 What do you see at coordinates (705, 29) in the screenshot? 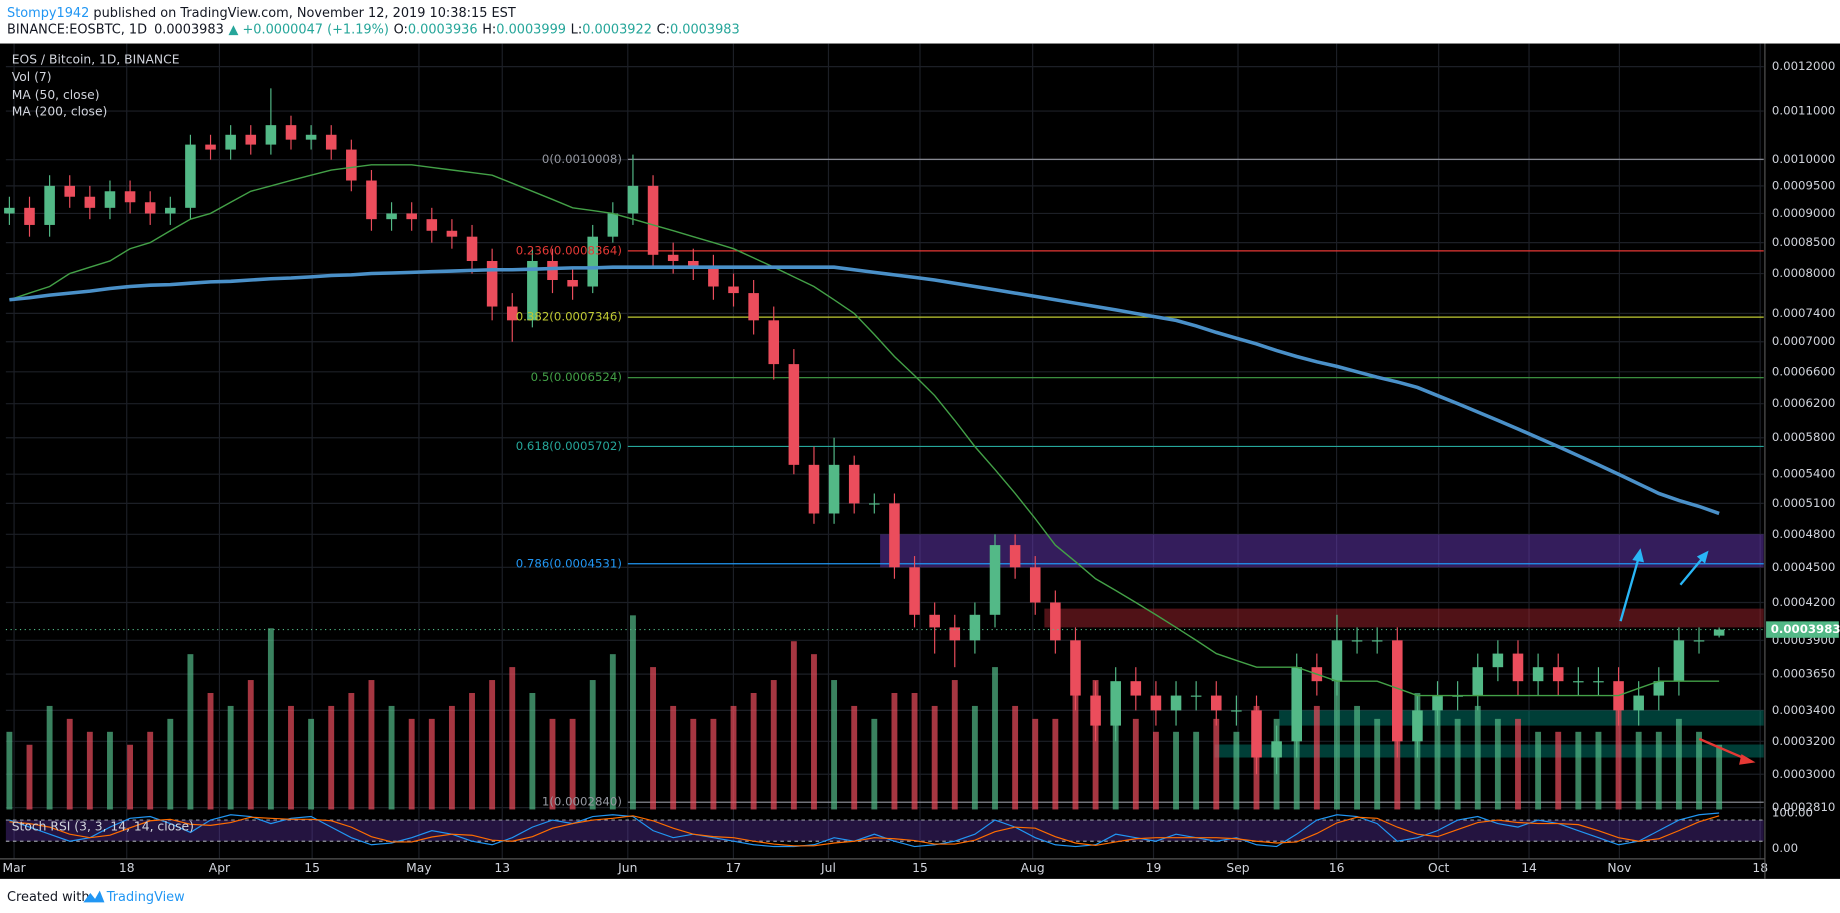
I see `close-value: 0.0003983` at bounding box center [705, 29].